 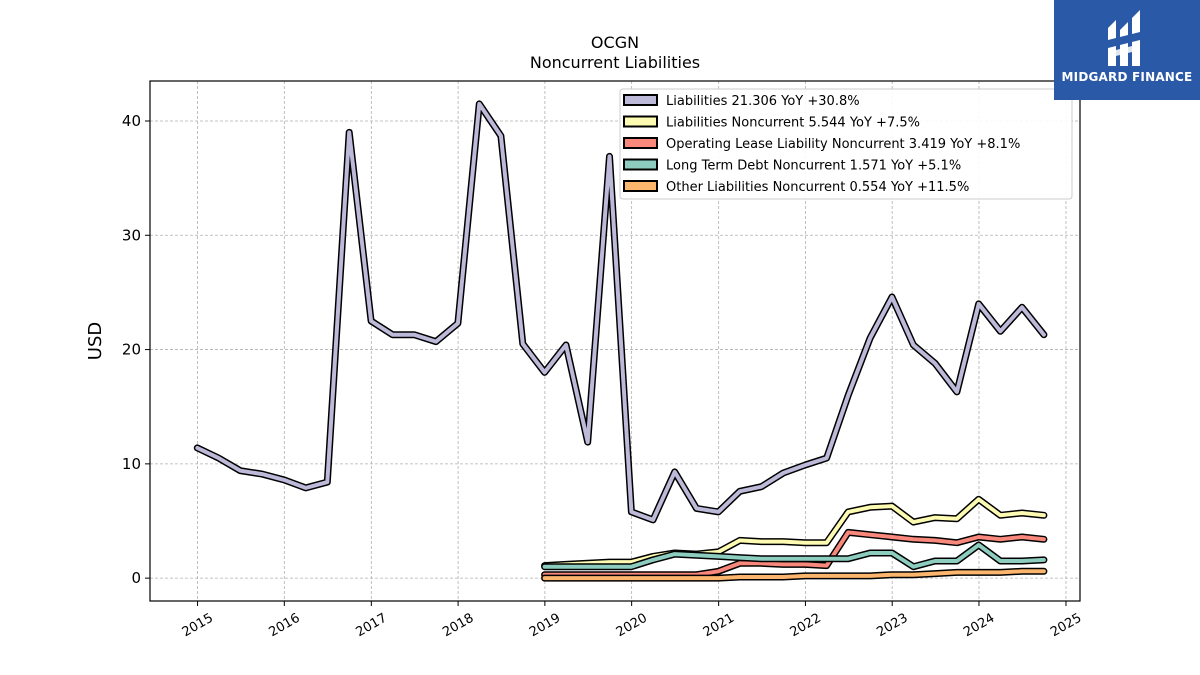 I want to click on x-tick-label: 2020, so click(x=632, y=626).